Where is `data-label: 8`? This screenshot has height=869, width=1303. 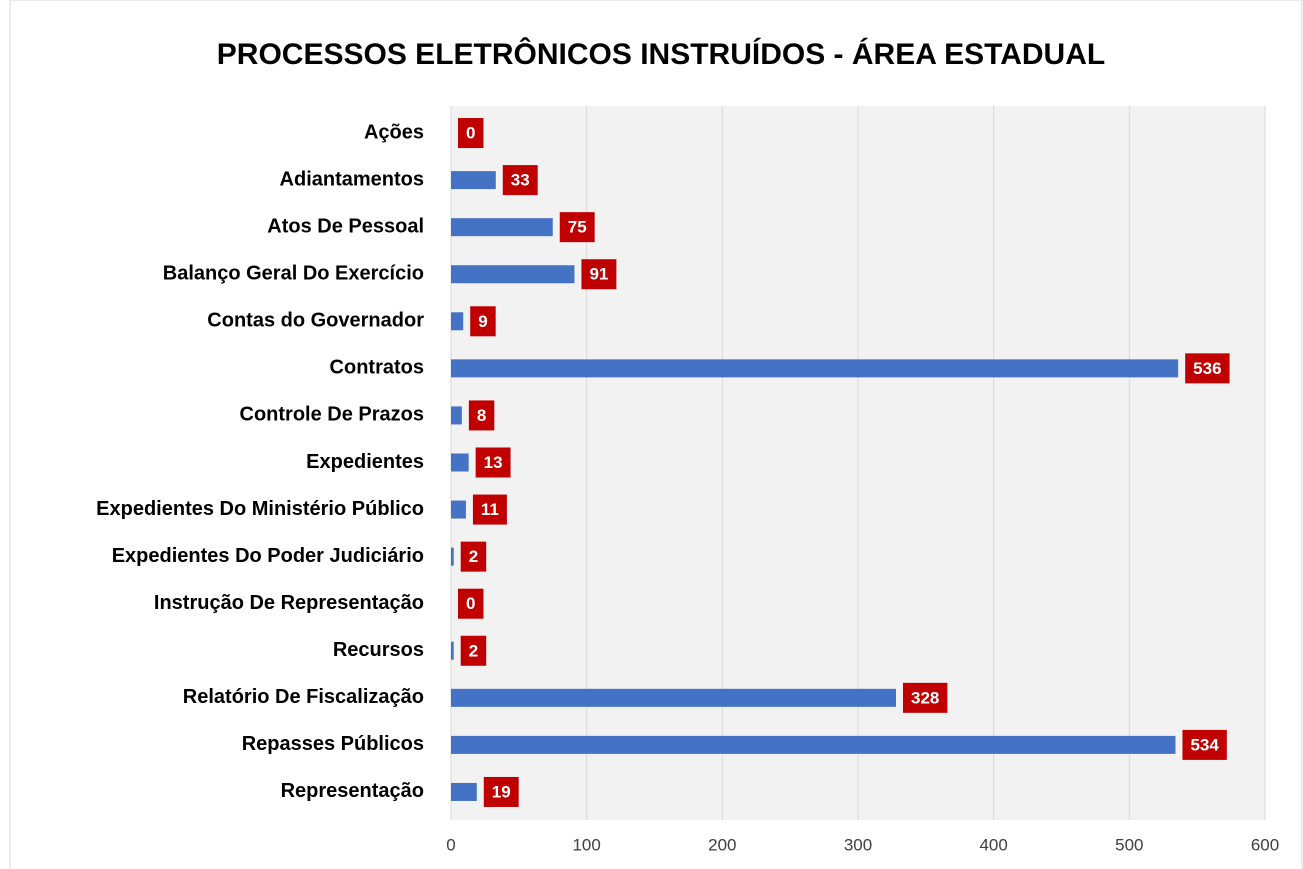 data-label: 8 is located at coordinates (481, 415).